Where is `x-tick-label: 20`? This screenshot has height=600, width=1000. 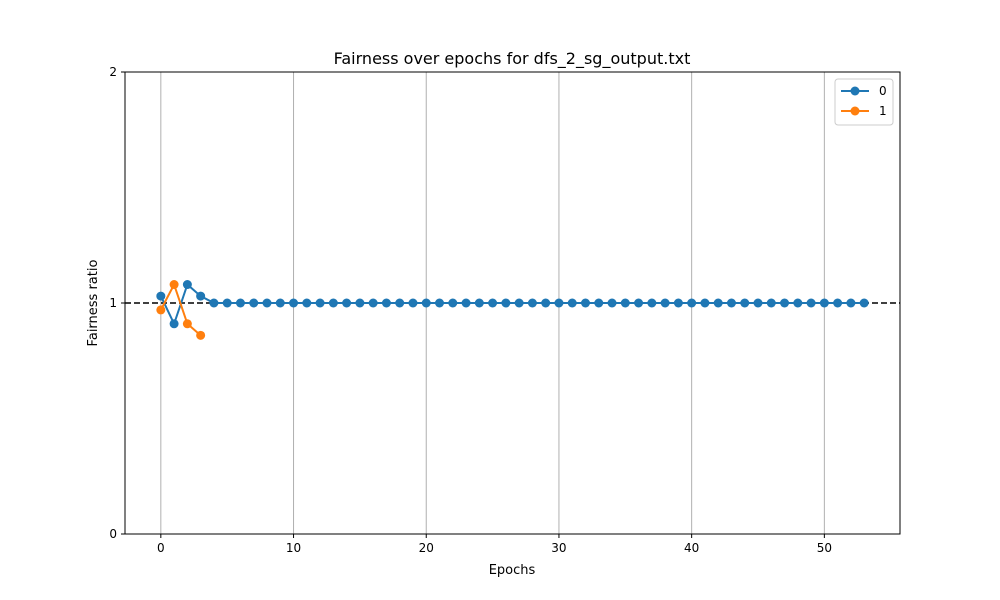 x-tick-label: 20 is located at coordinates (426, 548).